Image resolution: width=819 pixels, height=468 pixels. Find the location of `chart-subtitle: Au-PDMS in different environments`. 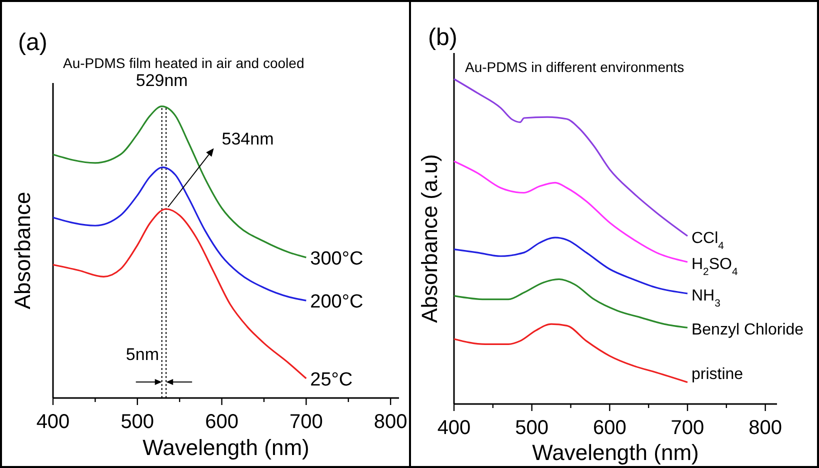

chart-subtitle: Au-PDMS in different environments is located at coordinates (574, 67).